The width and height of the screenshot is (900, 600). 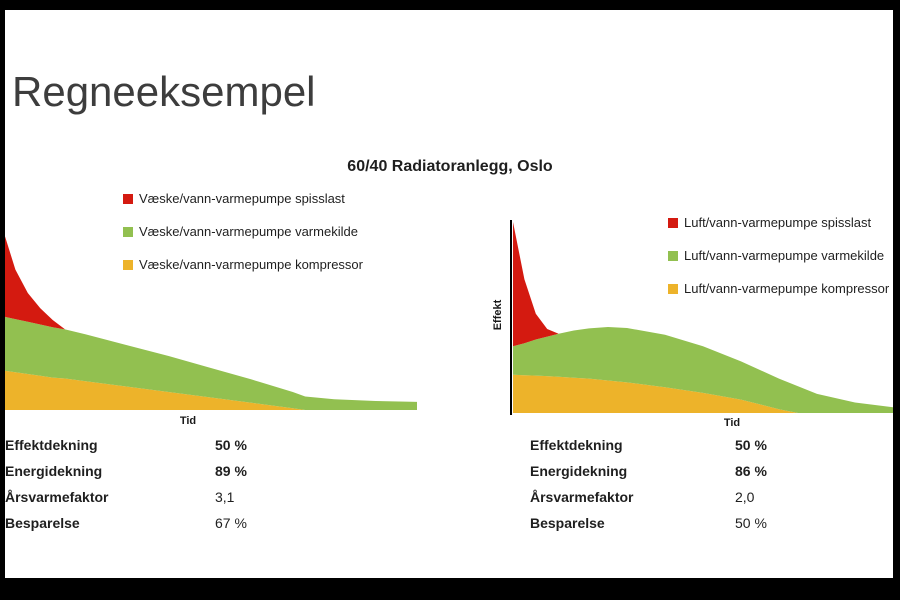 What do you see at coordinates (745, 497) in the screenshot?
I see `stat-value: 2,0` at bounding box center [745, 497].